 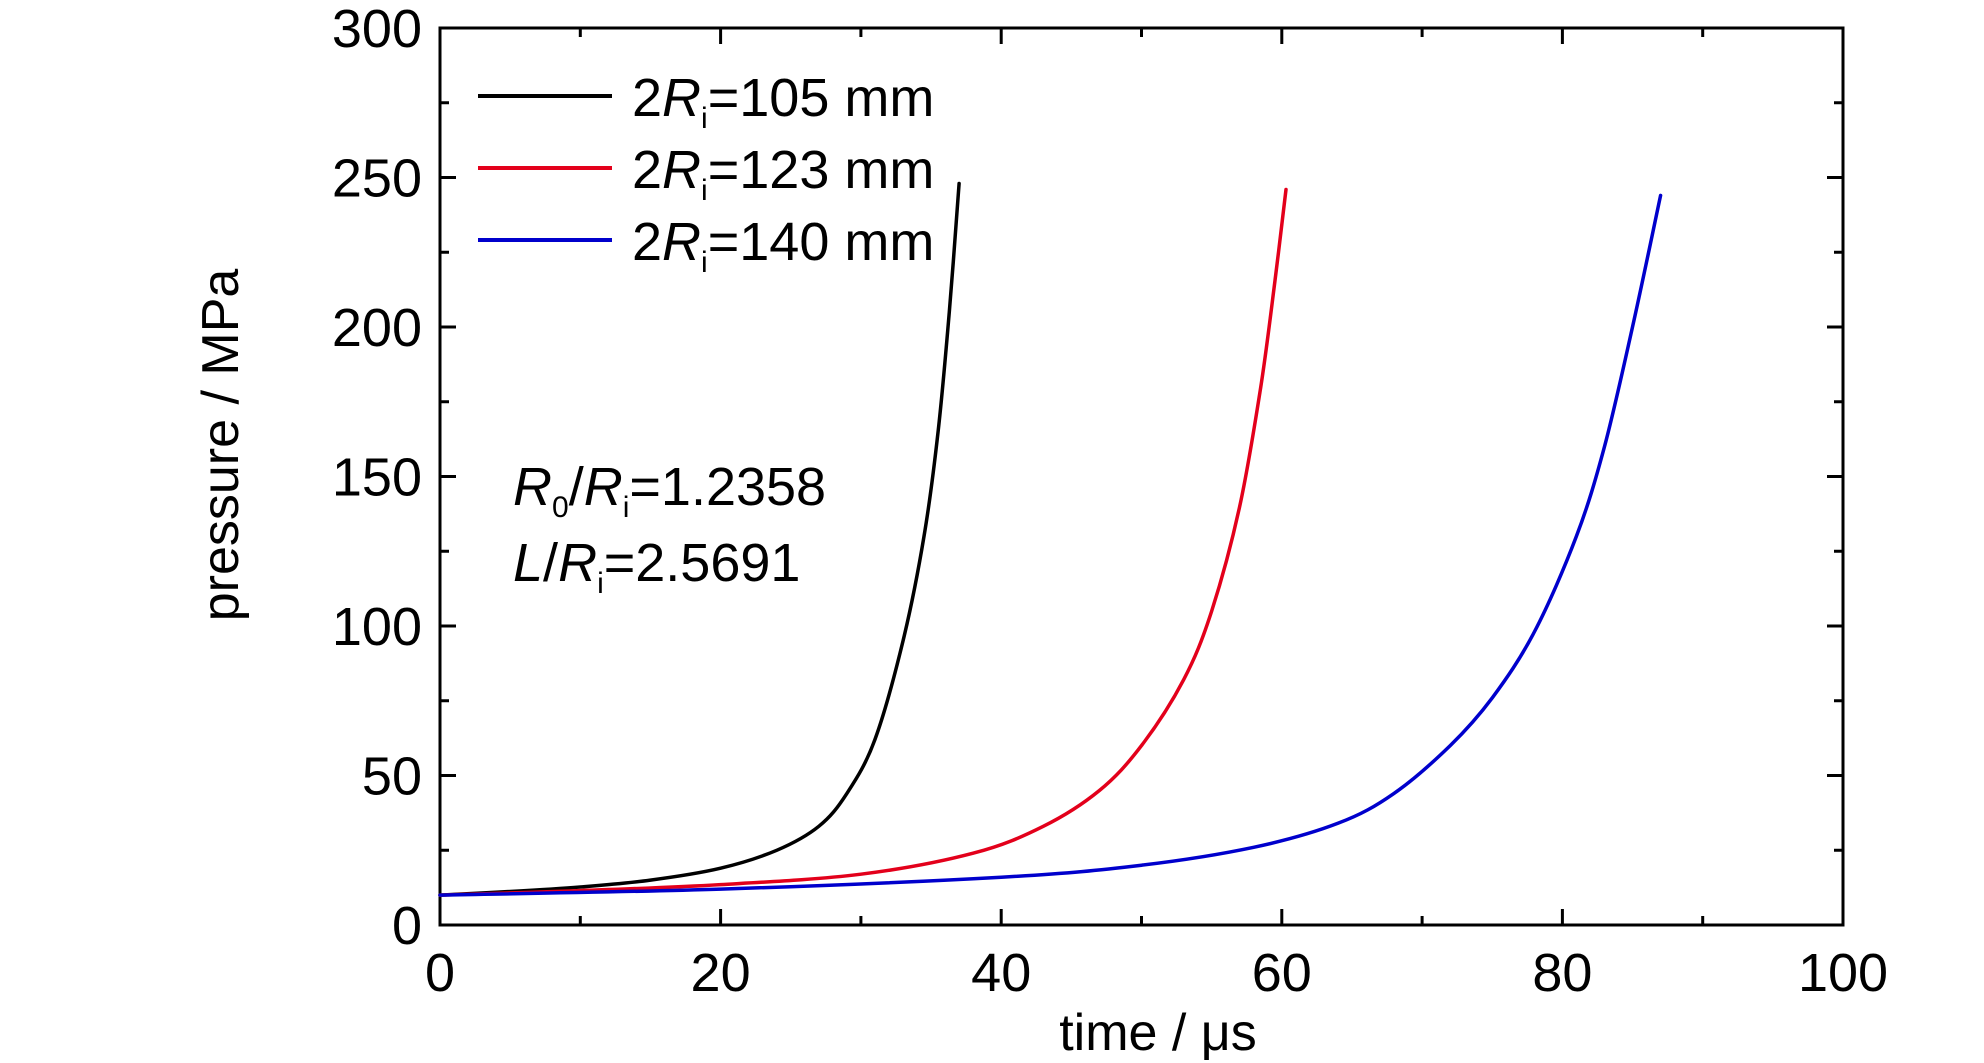 What do you see at coordinates (783, 101) in the screenshot?
I see `legend-label-1: 2Ri=105 mm` at bounding box center [783, 101].